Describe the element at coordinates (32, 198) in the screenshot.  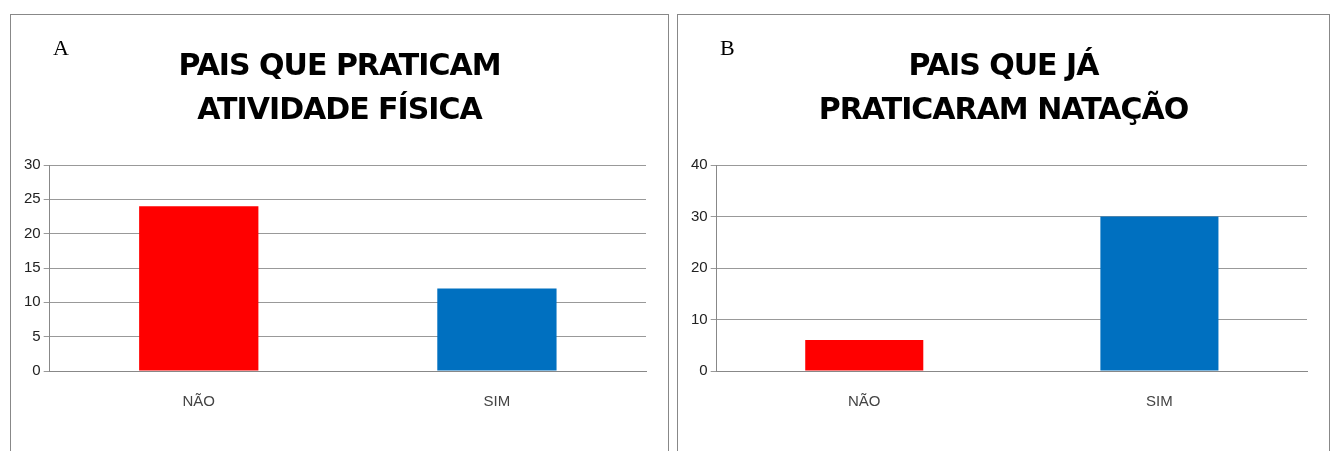
I see `y-tick-label: 25` at that location.